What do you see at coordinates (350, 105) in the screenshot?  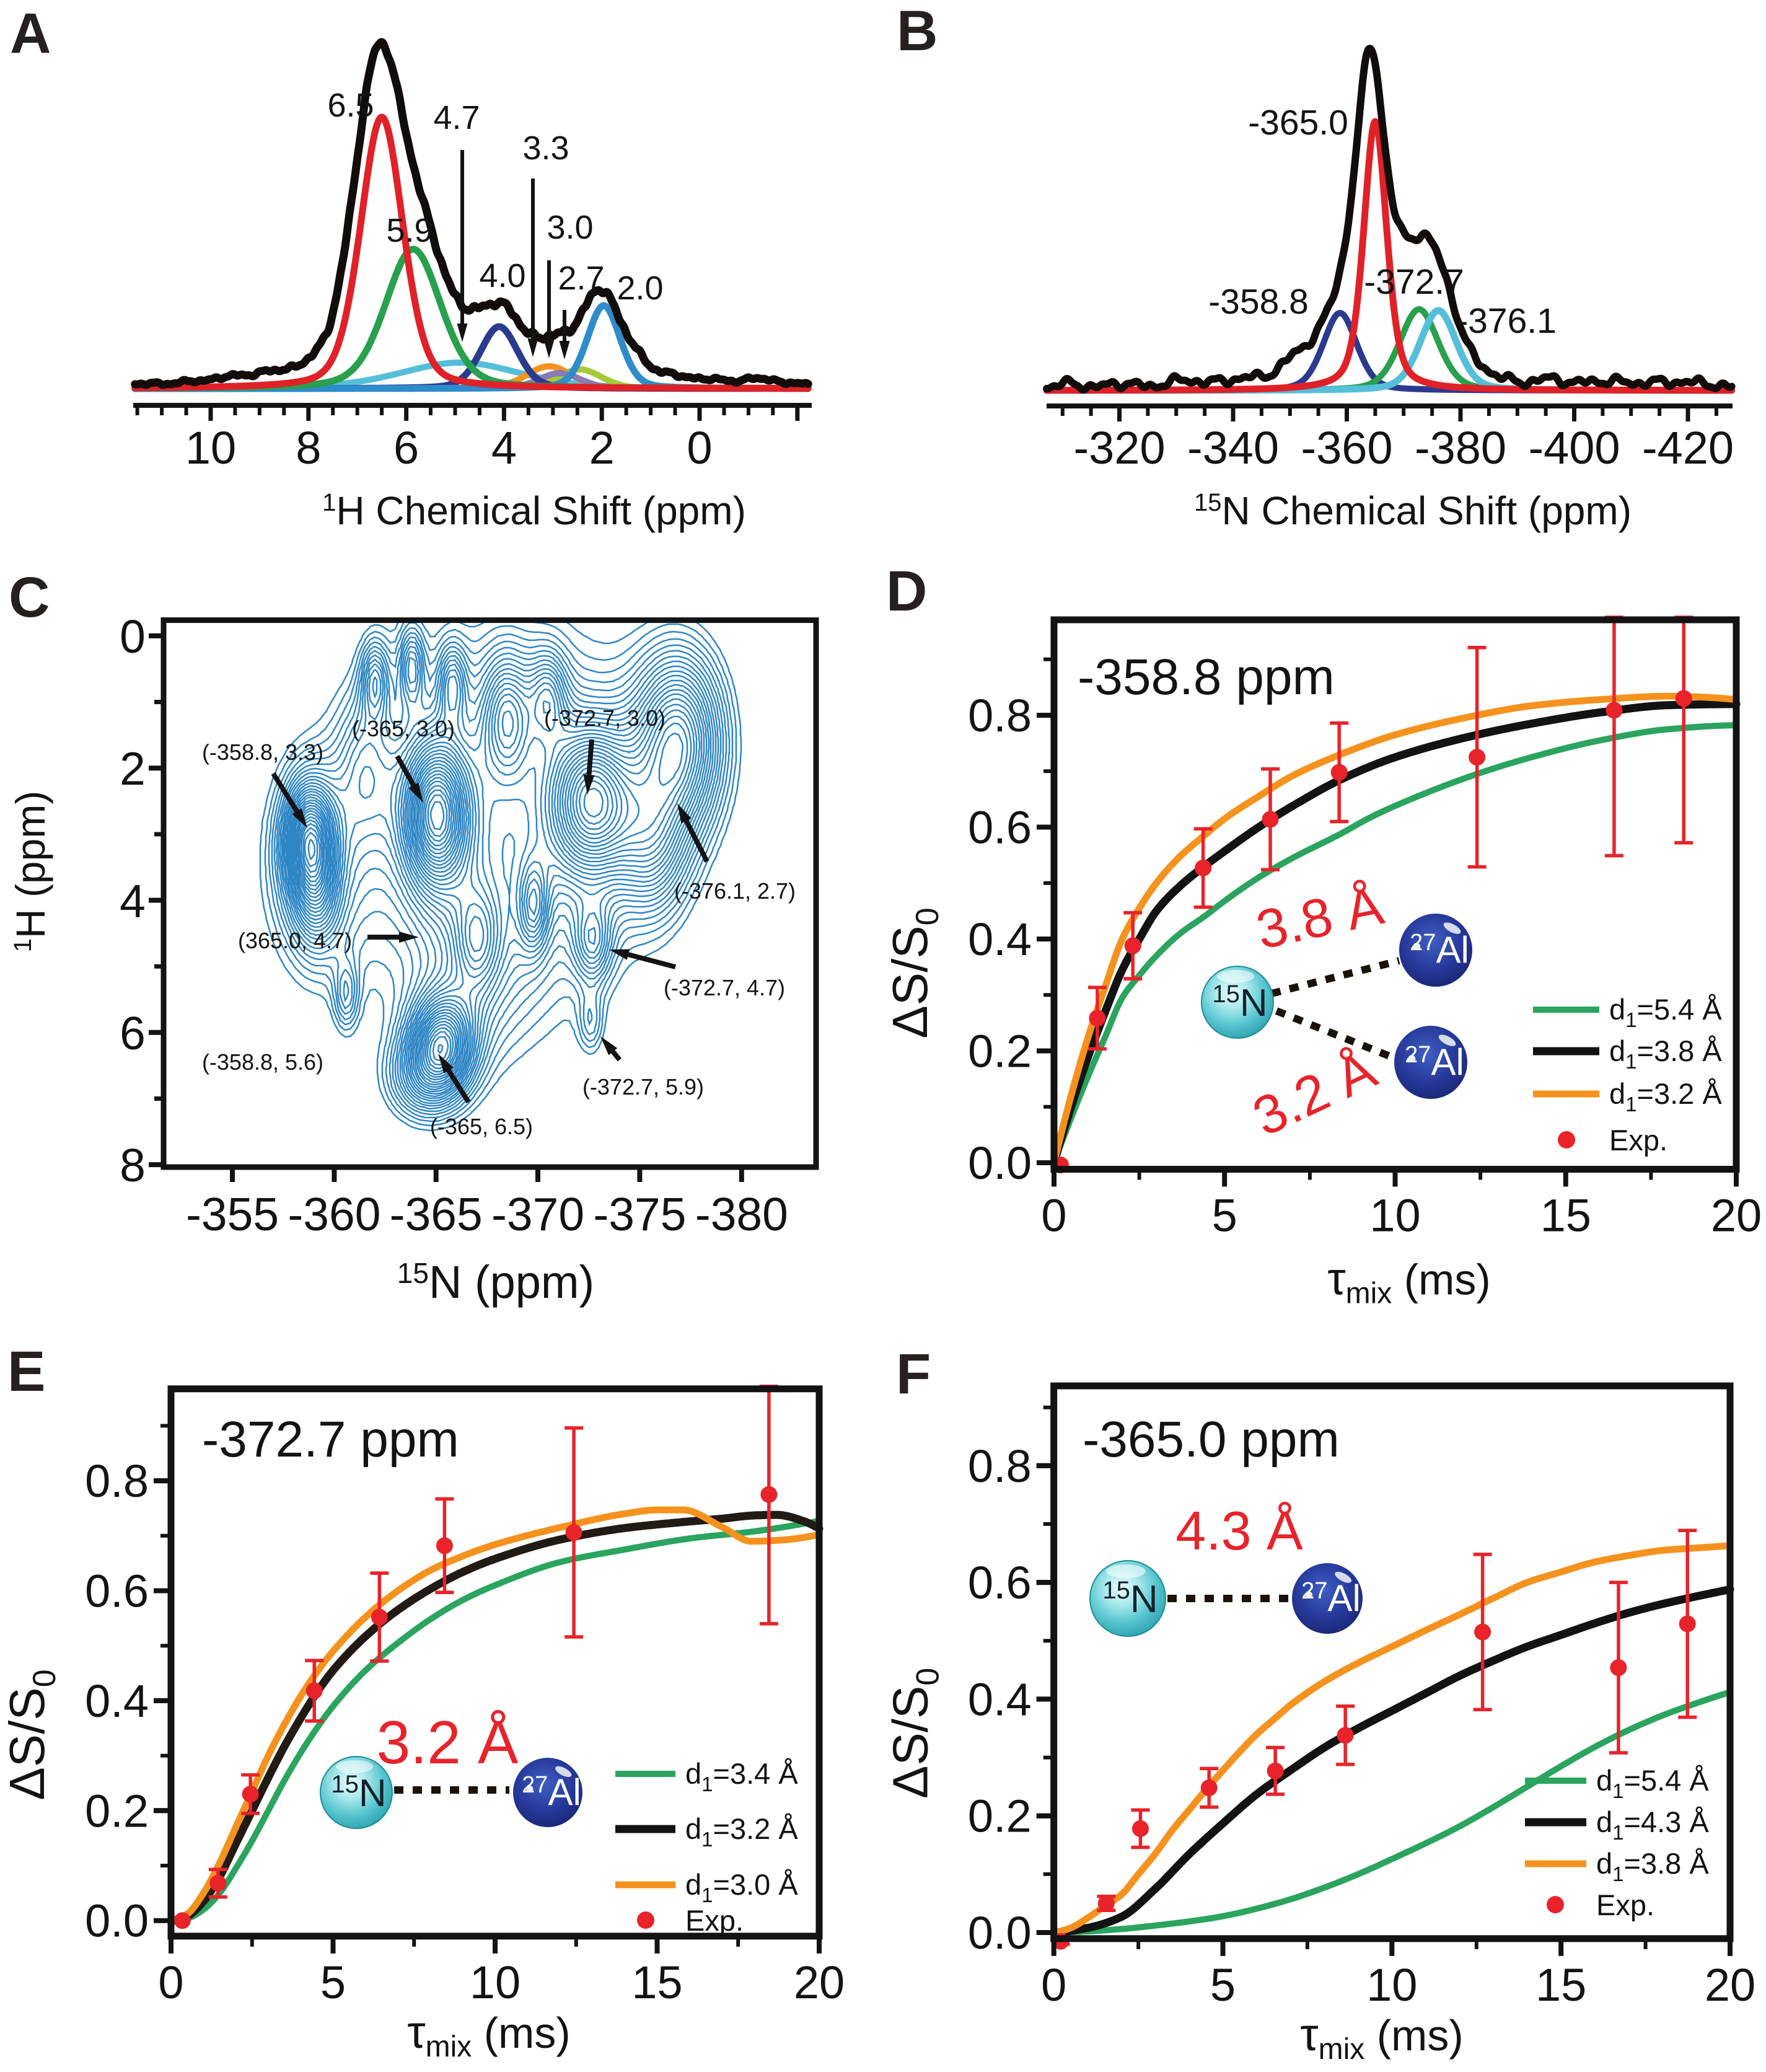 I see `svg-text: 6.5` at bounding box center [350, 105].